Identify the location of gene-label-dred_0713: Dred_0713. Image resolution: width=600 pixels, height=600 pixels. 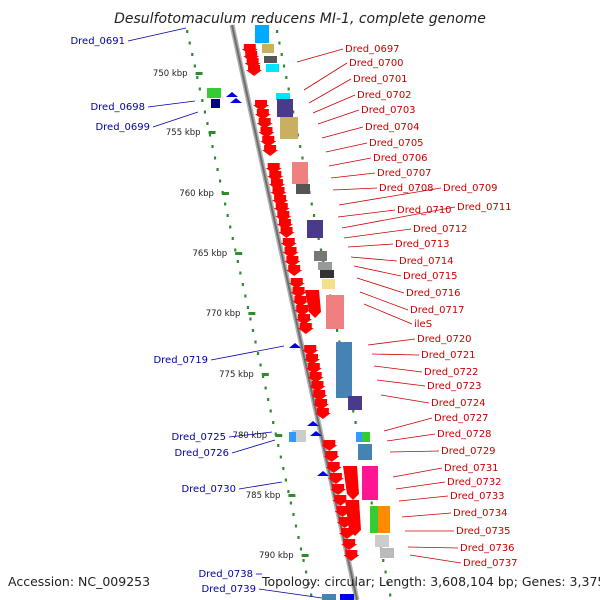
(422, 244).